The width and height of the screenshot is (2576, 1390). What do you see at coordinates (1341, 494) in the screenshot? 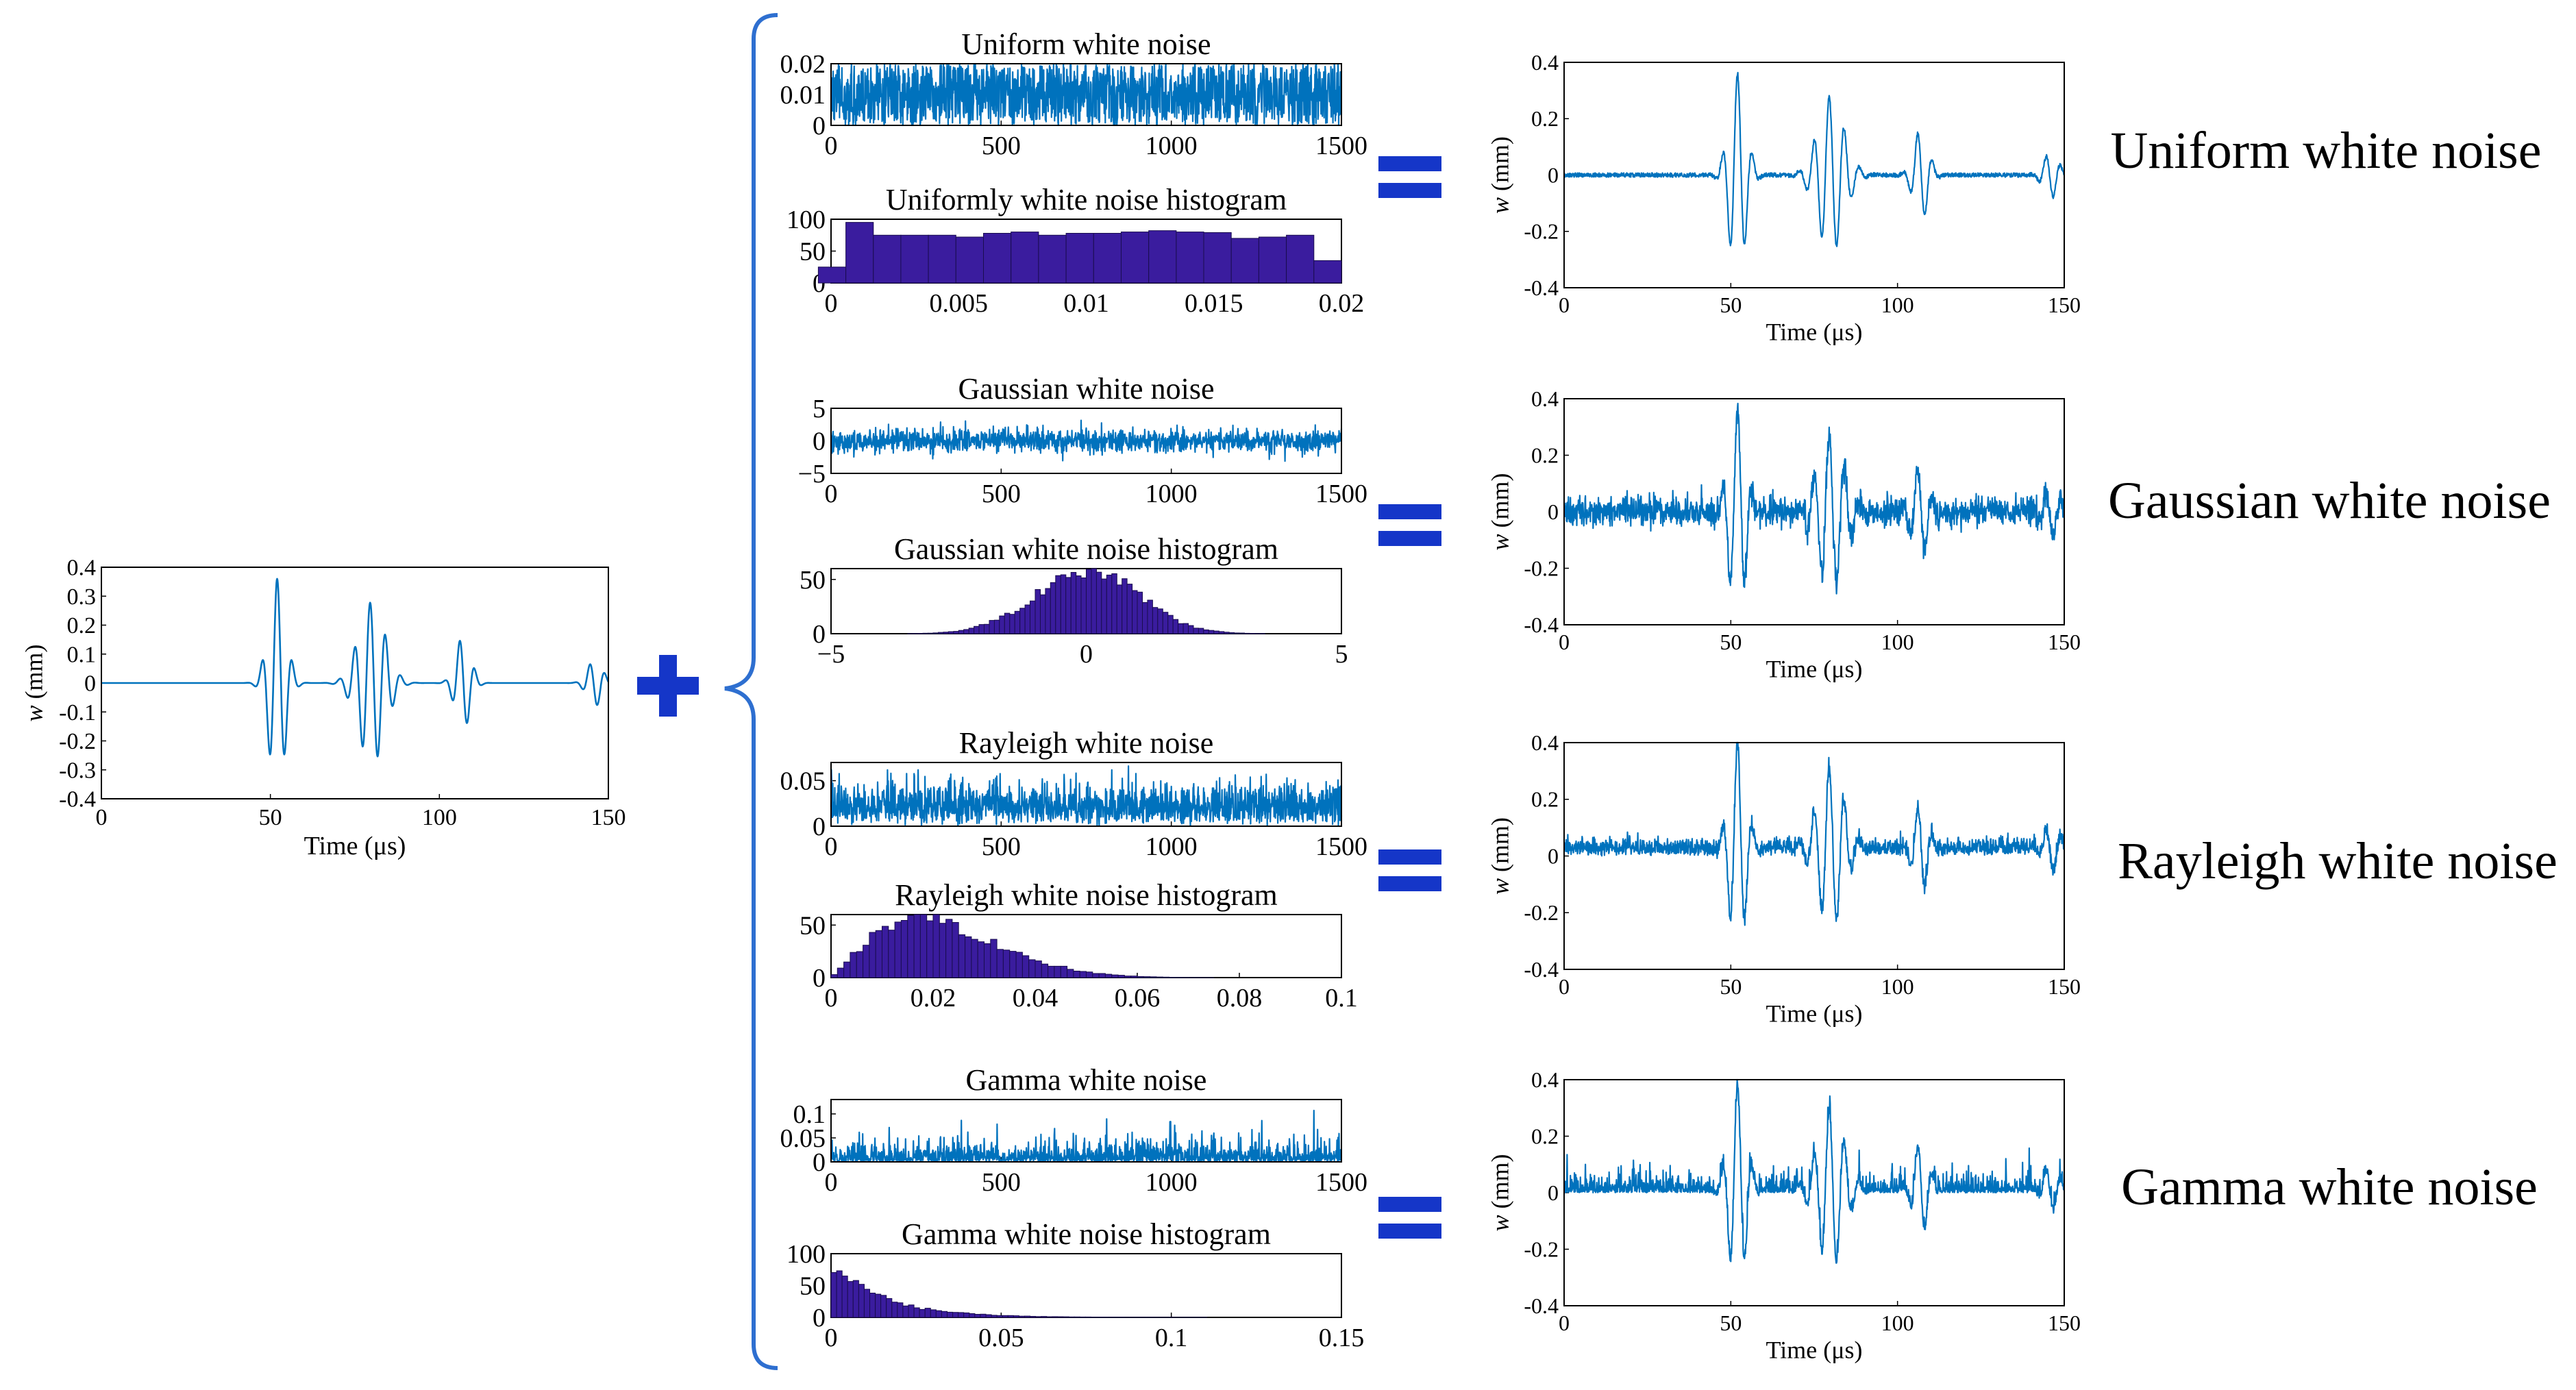
I see `x-tick-label: 1500` at bounding box center [1341, 494].